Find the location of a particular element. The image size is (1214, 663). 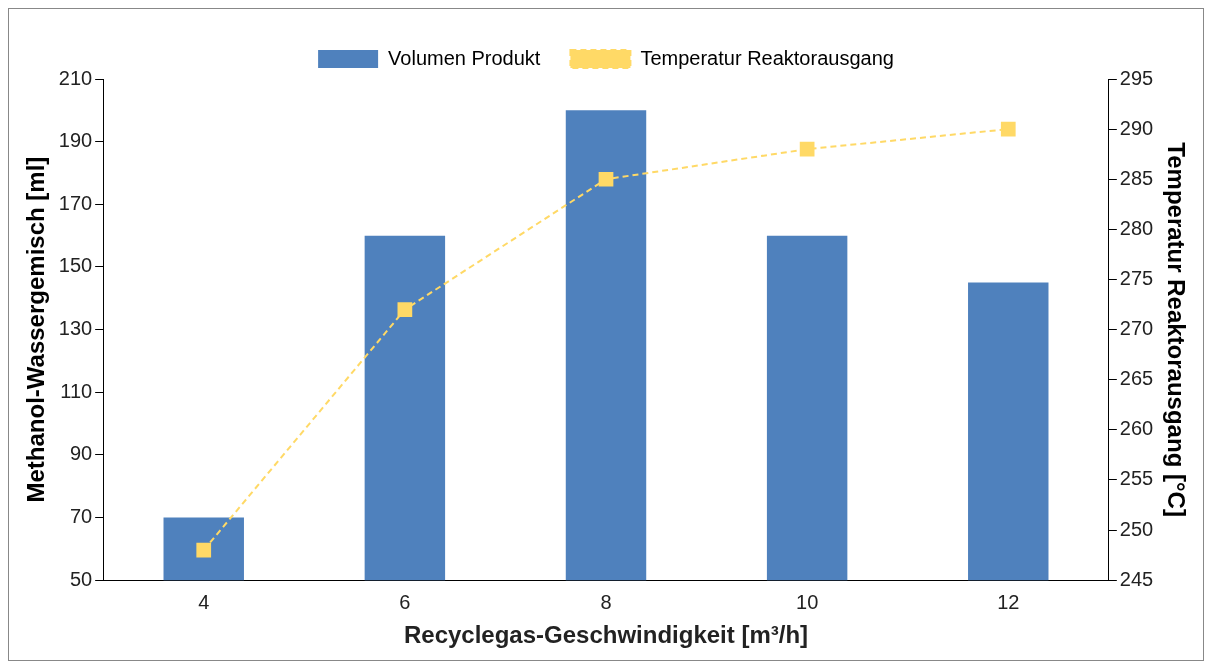

y2-tick-label: 285 is located at coordinates (1136, 177).